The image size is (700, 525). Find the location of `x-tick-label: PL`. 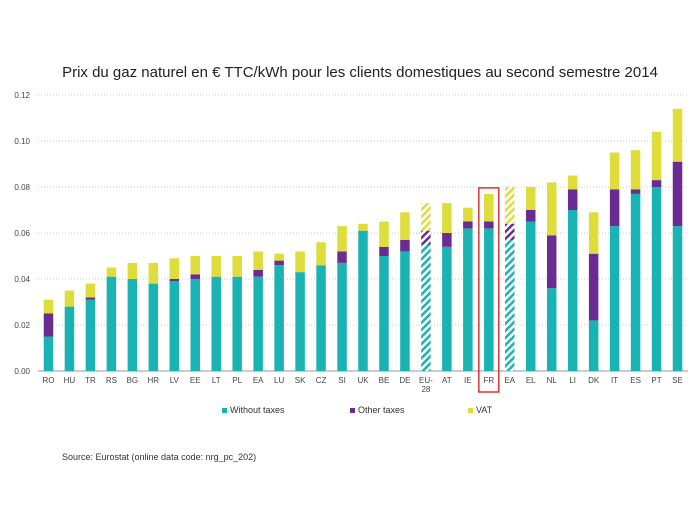

x-tick-label: PL is located at coordinates (237, 380).